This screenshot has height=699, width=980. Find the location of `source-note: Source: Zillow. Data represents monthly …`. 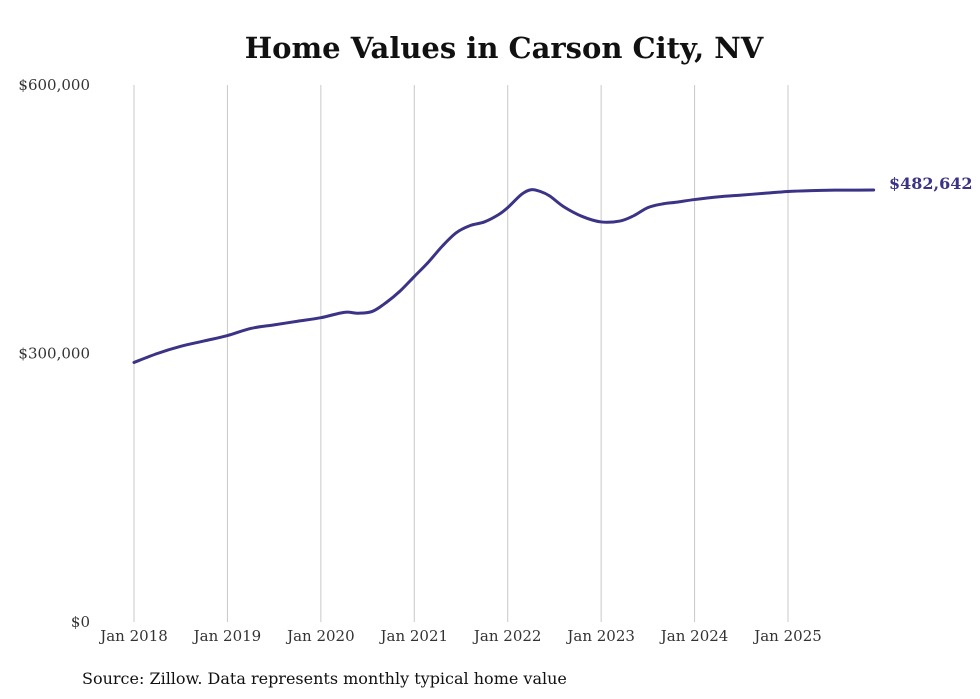

source-note: Source: Zillow. Data represents monthly … is located at coordinates (324, 678).